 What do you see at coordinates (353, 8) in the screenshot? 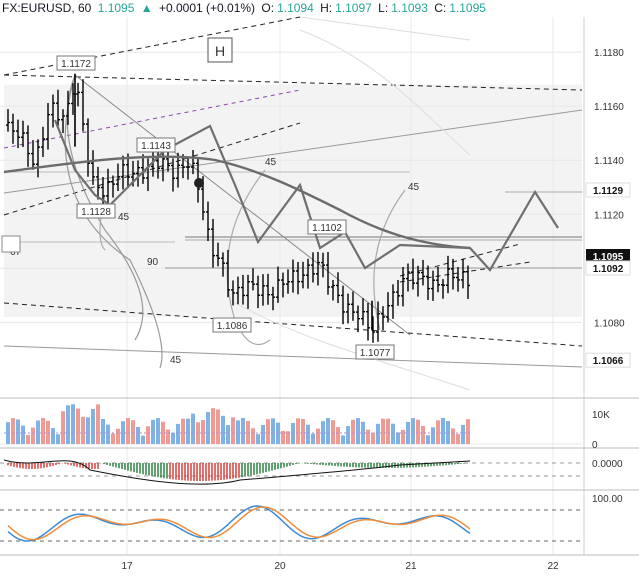
I see `high-value: 1.1097` at bounding box center [353, 8].